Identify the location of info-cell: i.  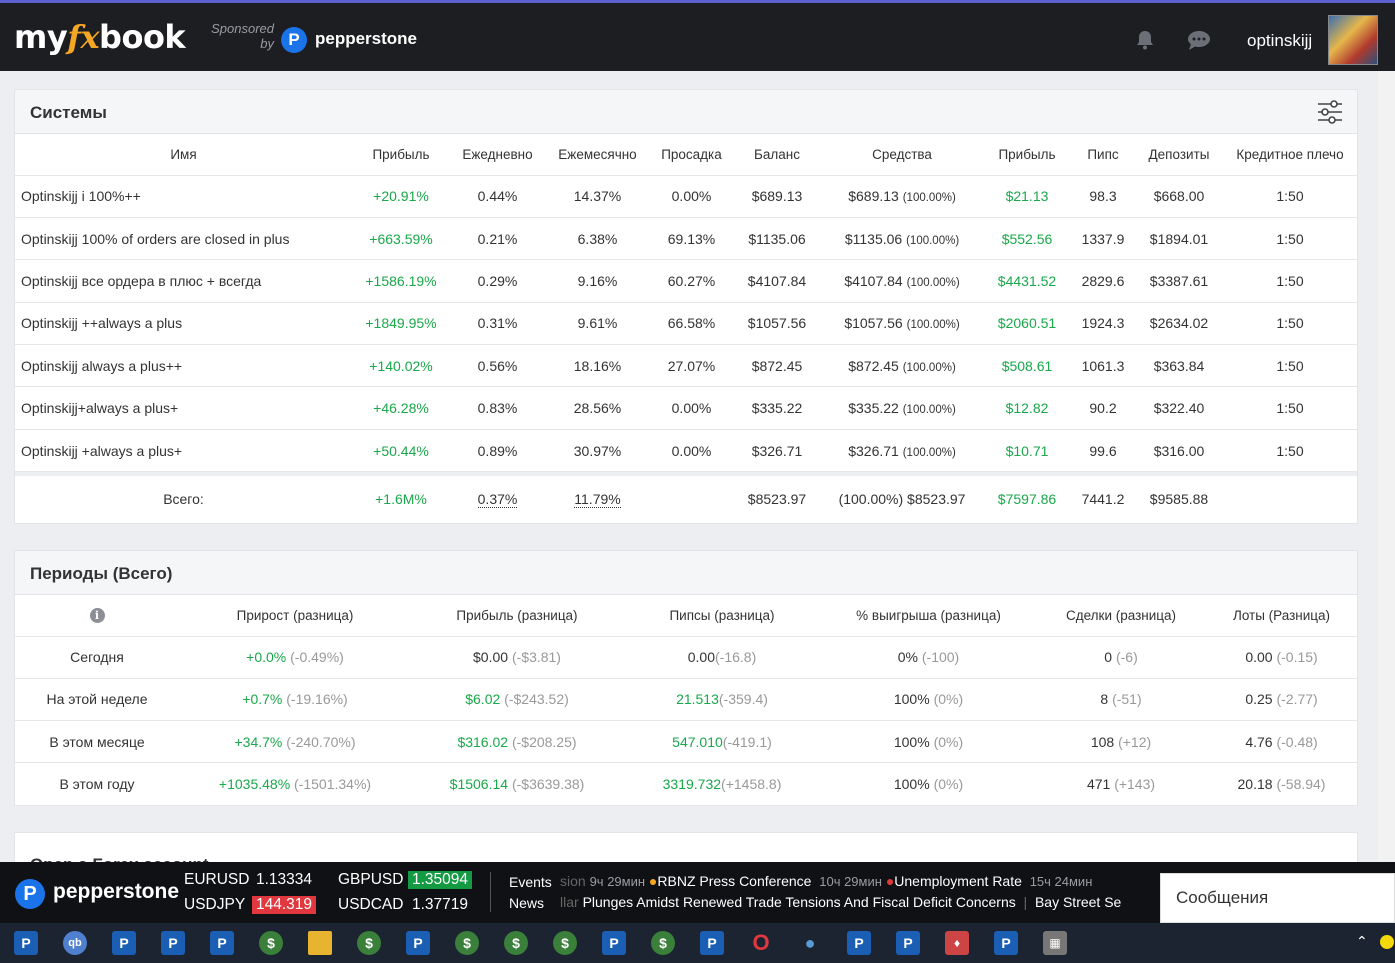
(97, 616).